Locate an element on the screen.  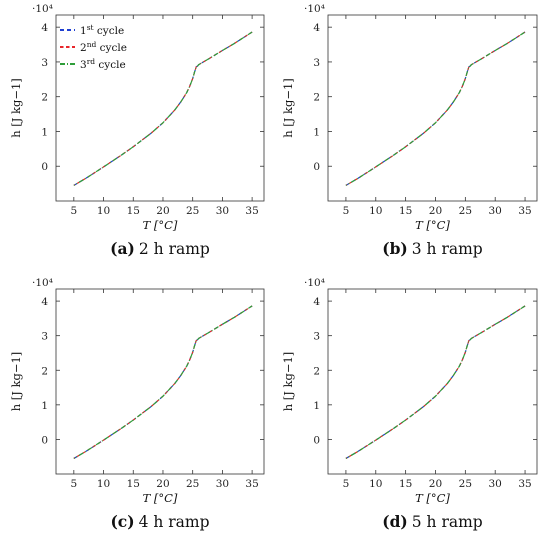
legend-label-3: 3rd cycle is located at coordinates (103, 64).